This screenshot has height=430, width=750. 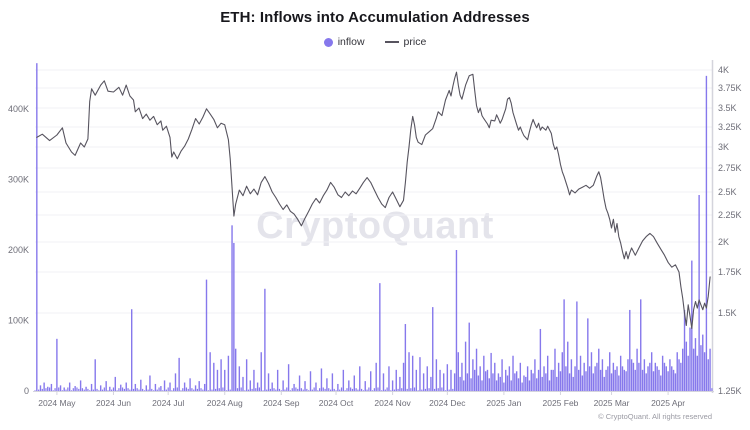 I want to click on svg-text: 200K, so click(x=18, y=250).